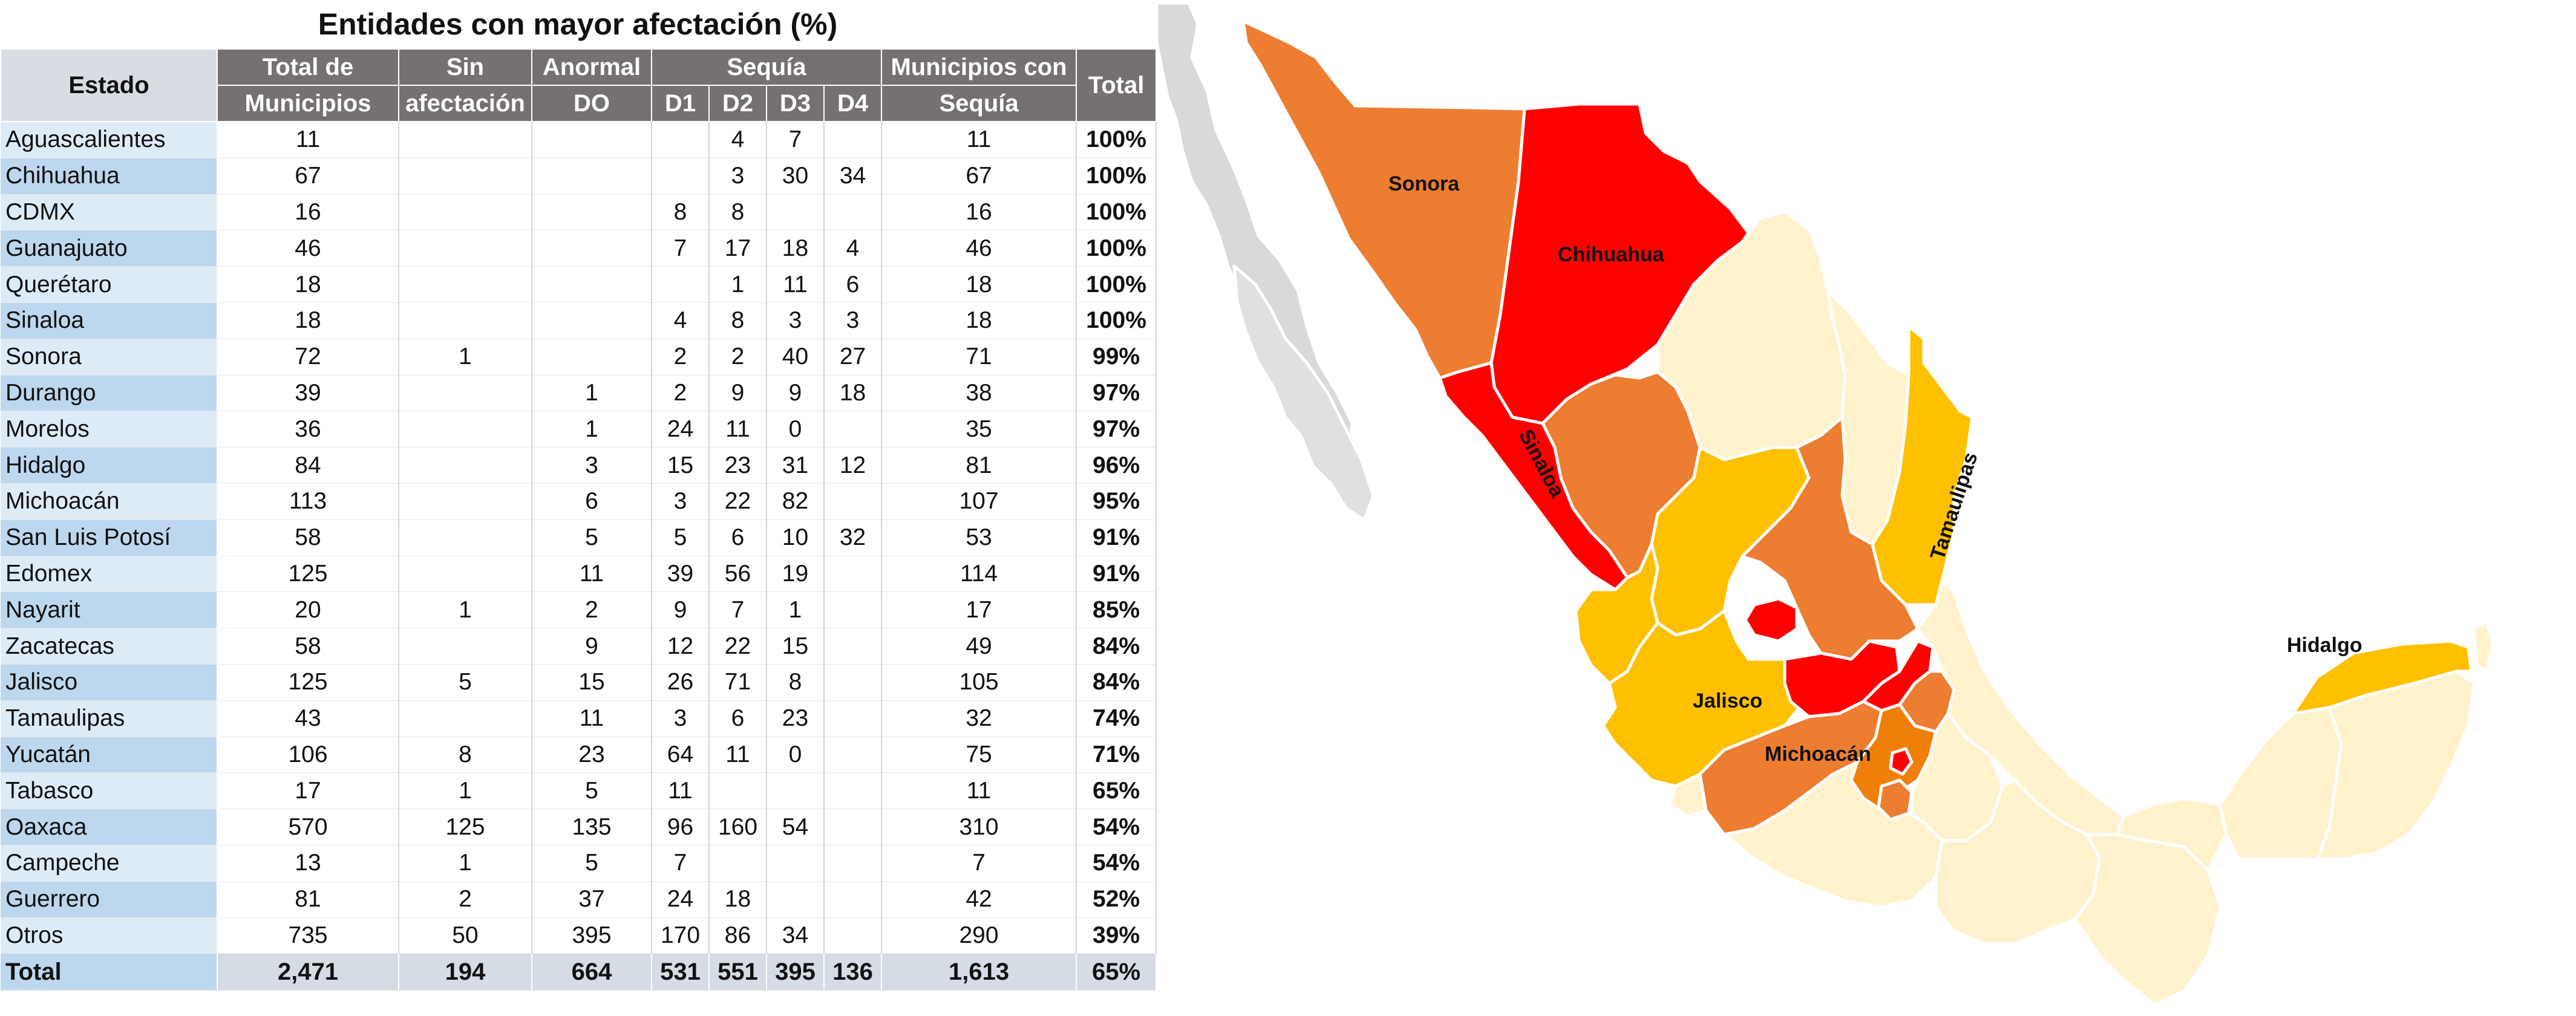  Describe the element at coordinates (681, 537) in the screenshot. I see `cell-d1: 5` at that location.